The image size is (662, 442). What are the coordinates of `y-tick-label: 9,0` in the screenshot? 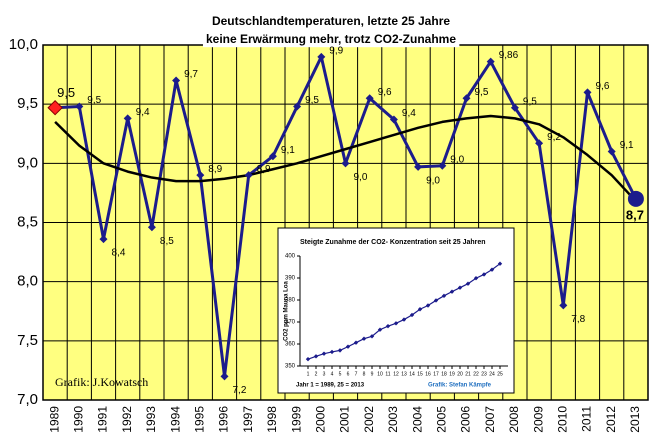 It's located at (27, 162).